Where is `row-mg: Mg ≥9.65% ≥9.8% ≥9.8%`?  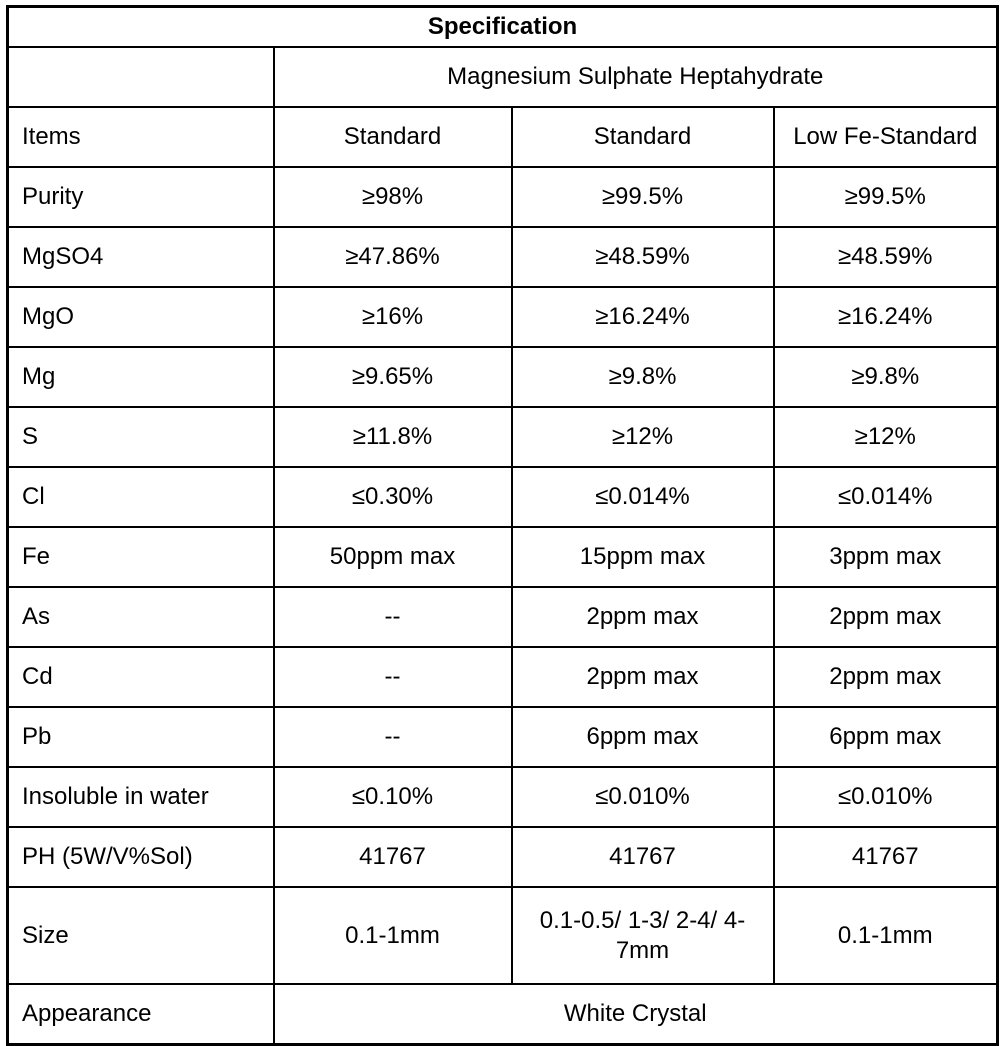 row-mg: Mg ≥9.65% ≥9.8% ≥9.8% is located at coordinates (502, 377).